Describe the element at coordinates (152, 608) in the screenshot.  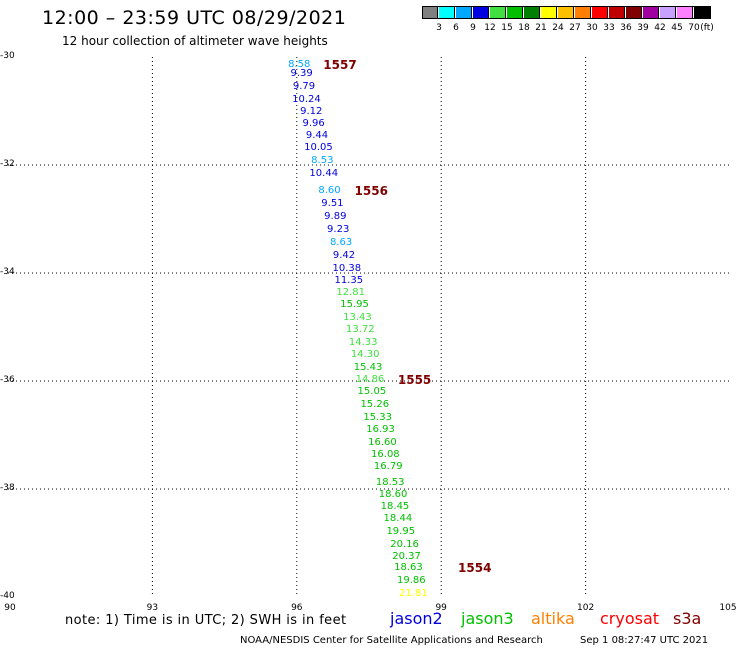
I see `x-tick-label: 93` at that location.